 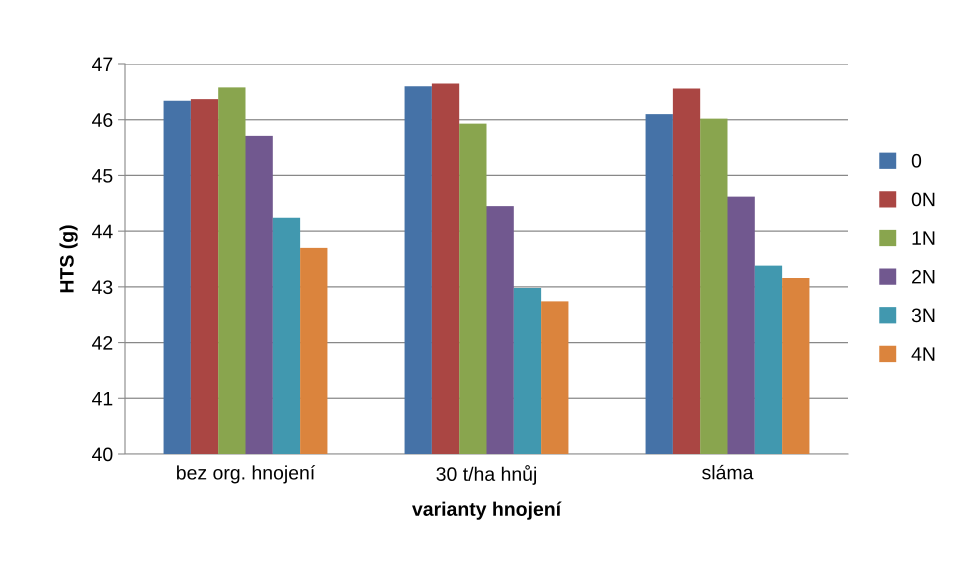 I want to click on legend-label: 3N, so click(x=923, y=315).